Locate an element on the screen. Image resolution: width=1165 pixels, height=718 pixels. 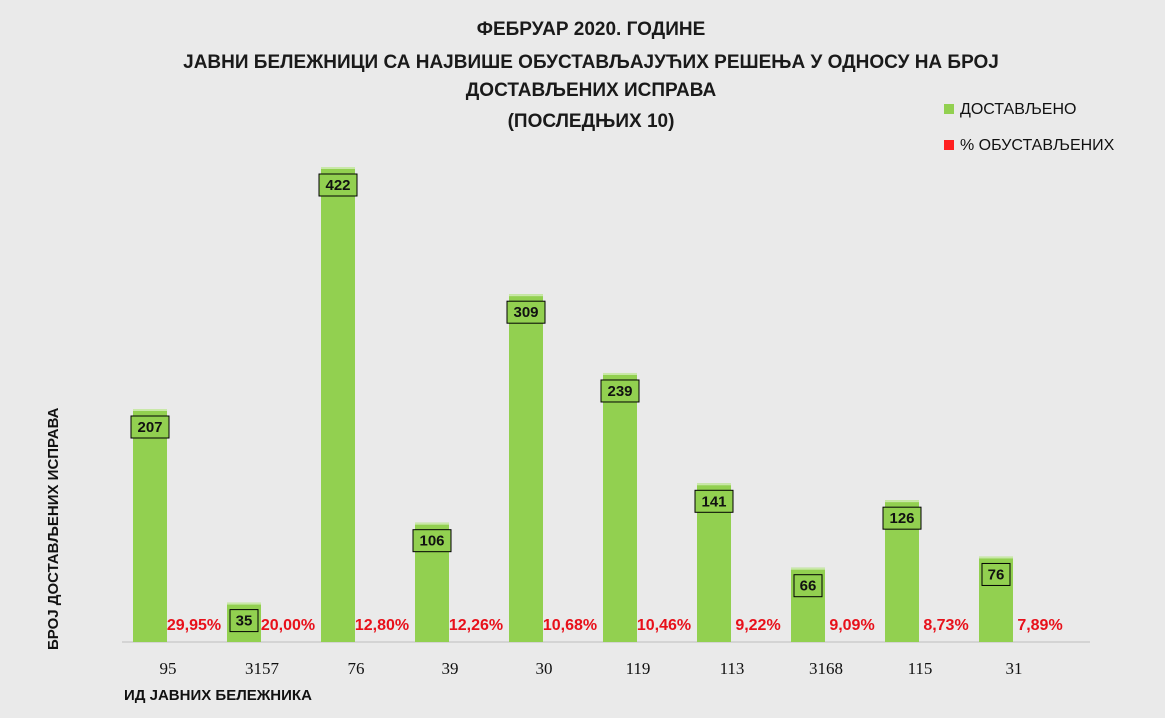
x-tick-label: 113 is located at coordinates (732, 668).